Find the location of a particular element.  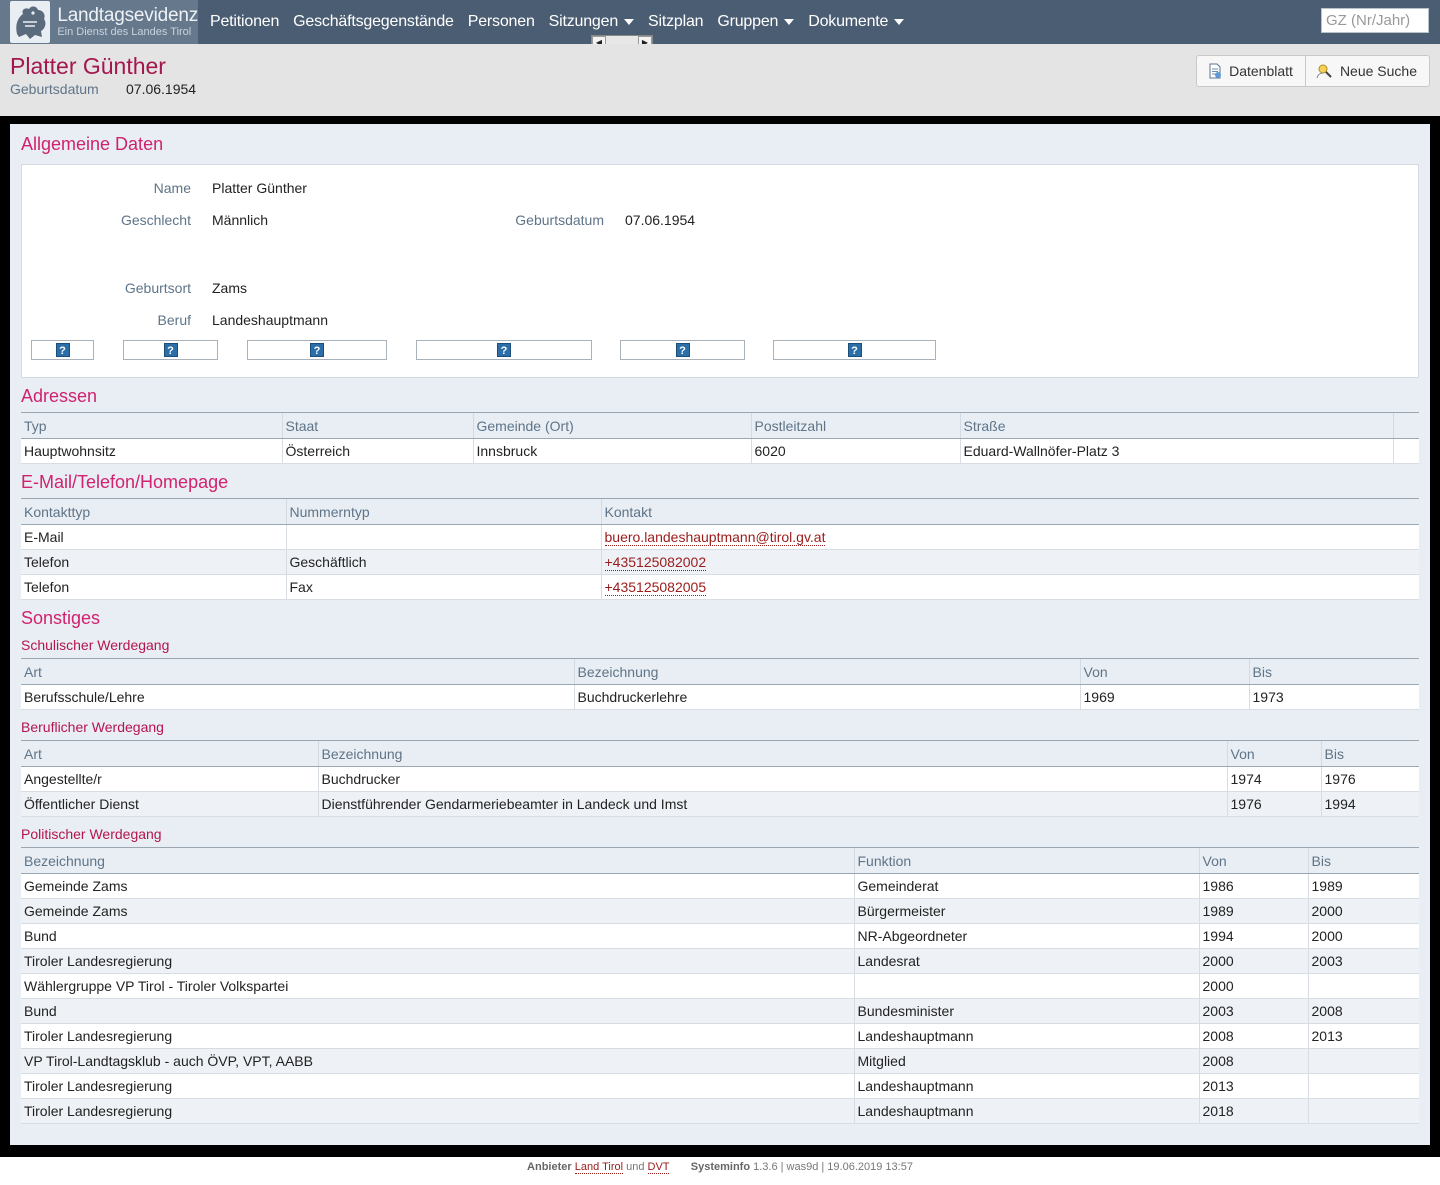

table-row: Bund Bundesminister 2003 2008 is located at coordinates (720, 1011).